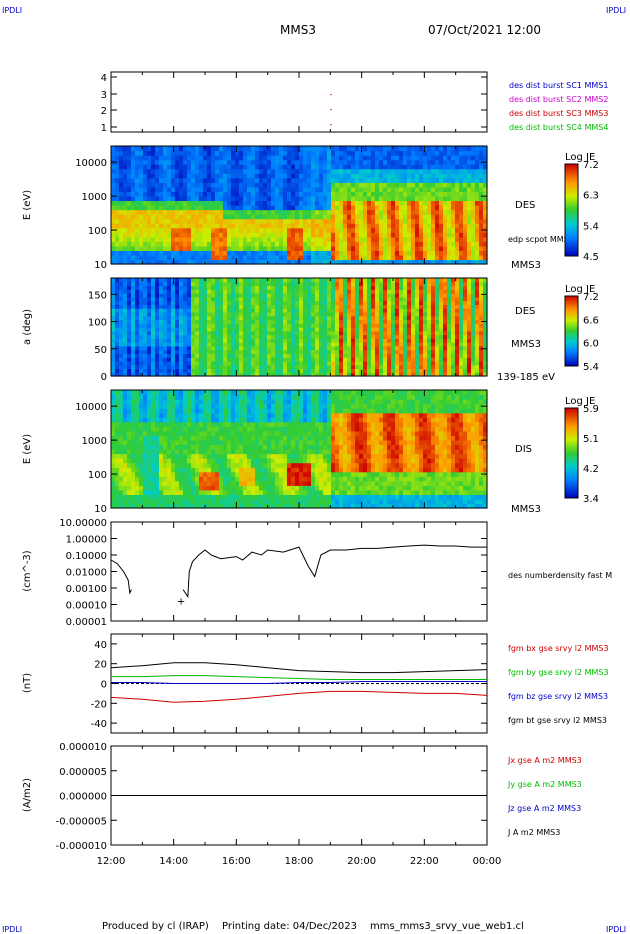 Image resolution: width=630 pixels, height=934 pixels. What do you see at coordinates (113, 447) in the screenshot?
I see `dis-energy-spectrogram-cell` at bounding box center [113, 447].